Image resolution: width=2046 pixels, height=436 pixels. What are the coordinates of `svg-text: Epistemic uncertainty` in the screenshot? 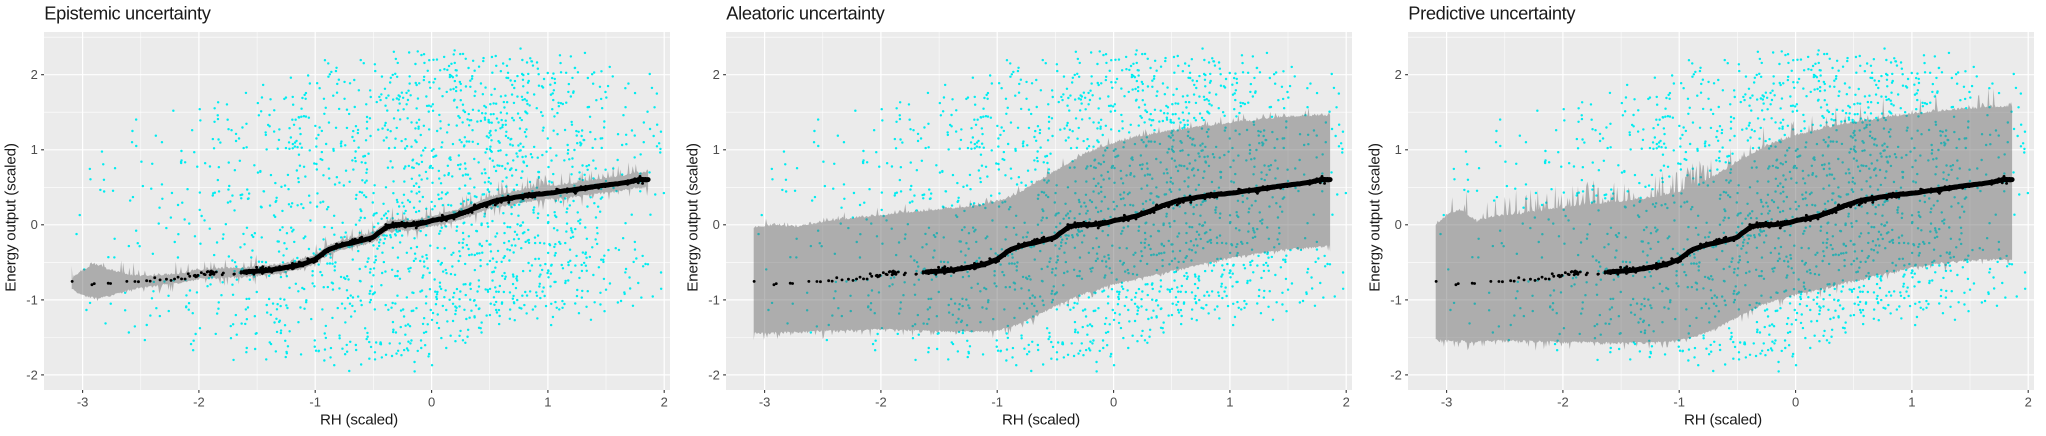 It's located at (127, 13).